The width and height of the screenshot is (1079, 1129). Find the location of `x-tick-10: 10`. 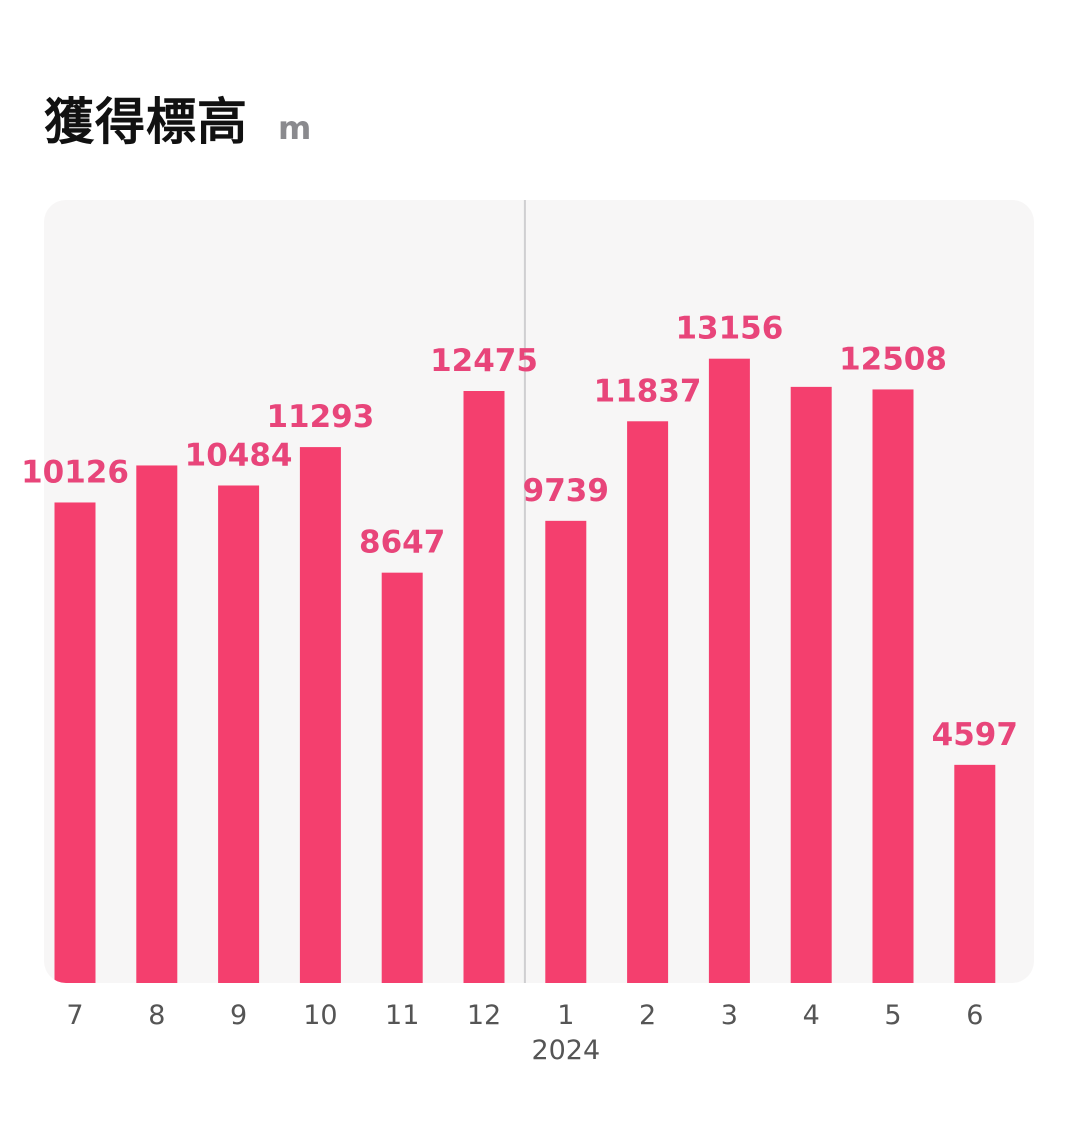

x-tick-10: 10 is located at coordinates (320, 1015).